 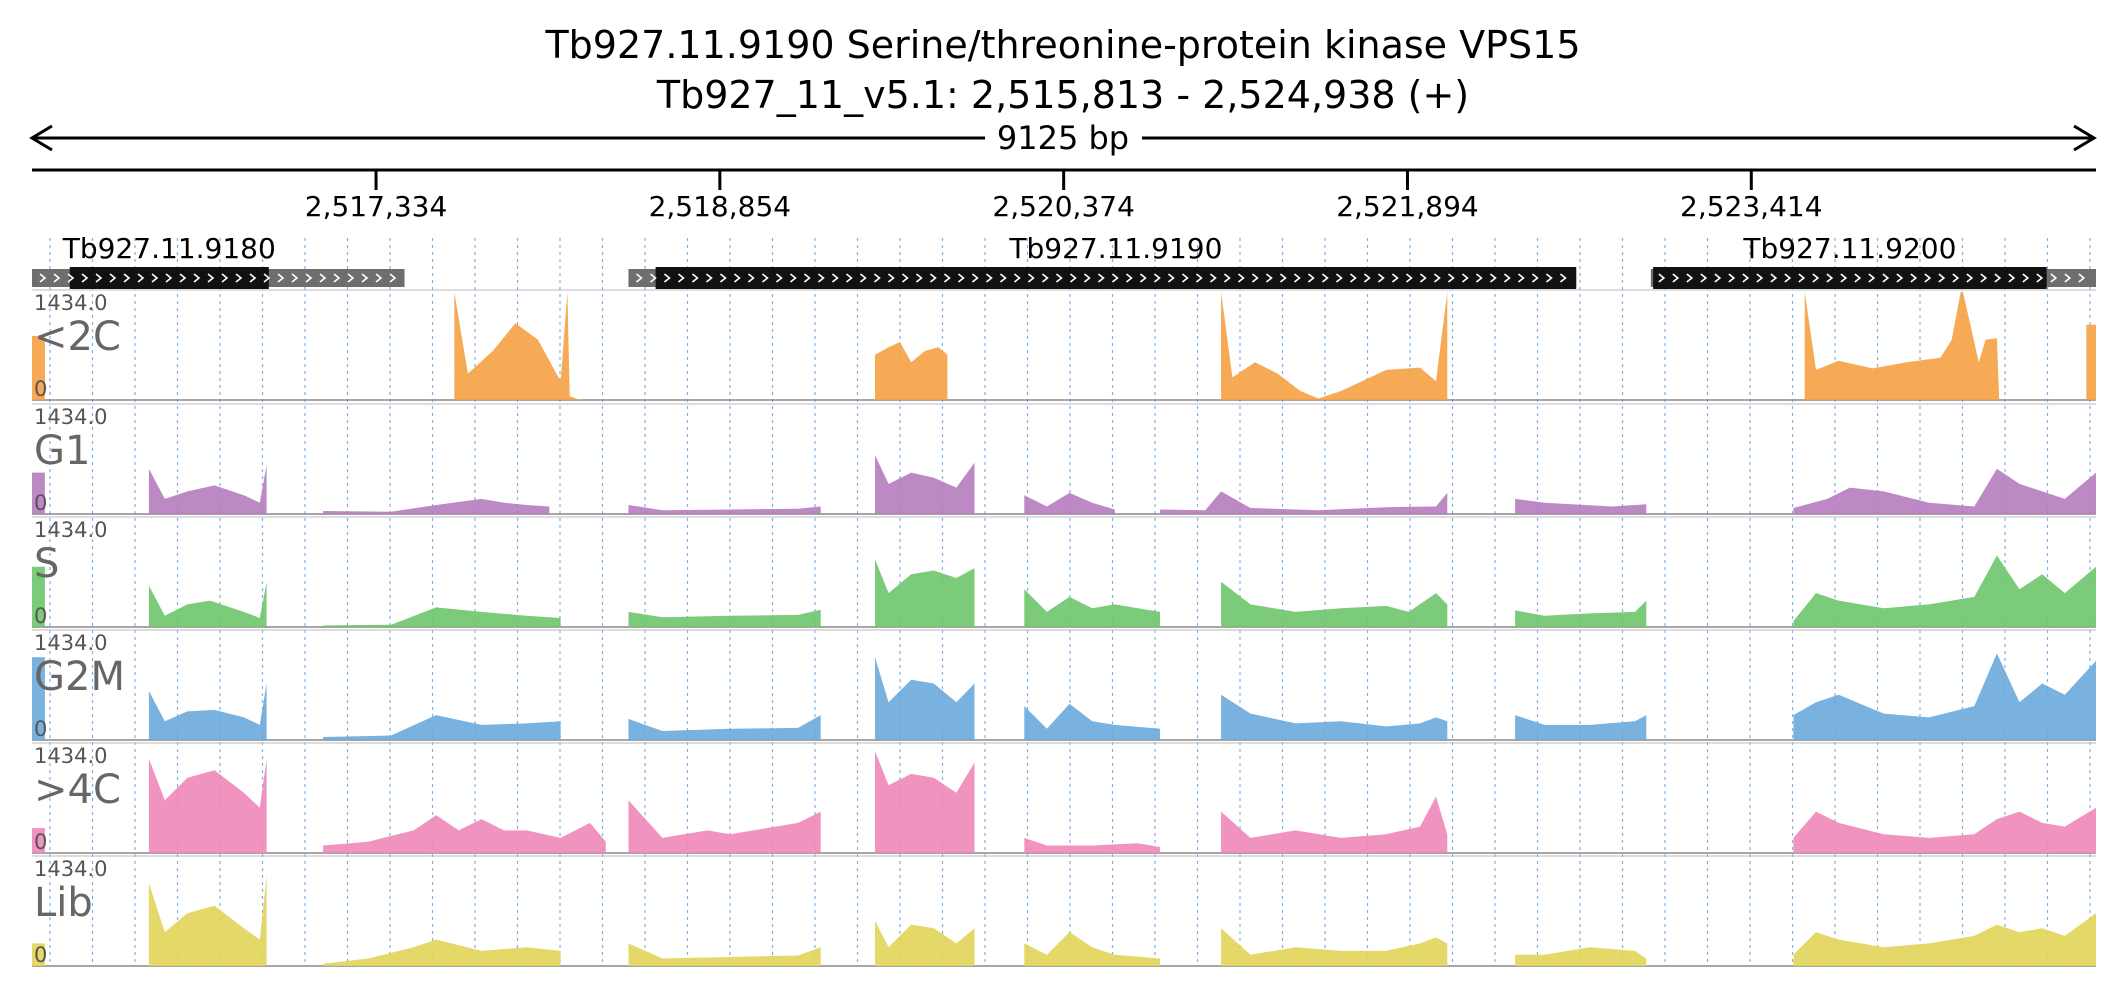 I want to click on gene-annotation-track: Tb927.11.9180 Tb927.11.9190 Tb927.11.9200, so click(x=1064, y=260).